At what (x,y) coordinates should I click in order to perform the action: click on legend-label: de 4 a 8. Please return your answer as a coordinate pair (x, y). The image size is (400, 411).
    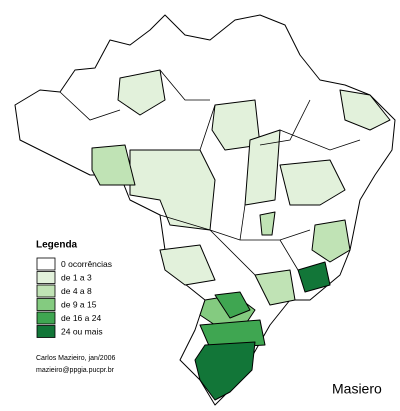
    Looking at the image, I should click on (76, 291).